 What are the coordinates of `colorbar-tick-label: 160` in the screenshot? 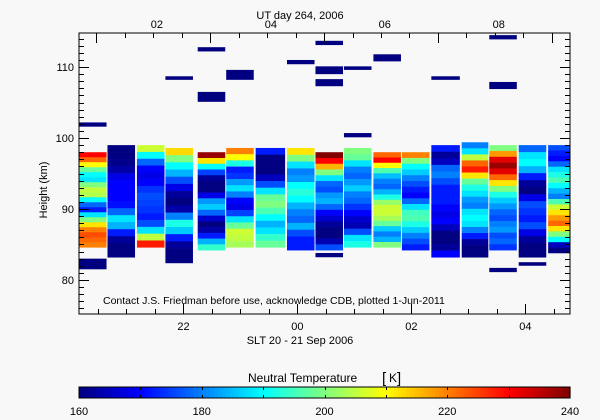 It's located at (79, 412).